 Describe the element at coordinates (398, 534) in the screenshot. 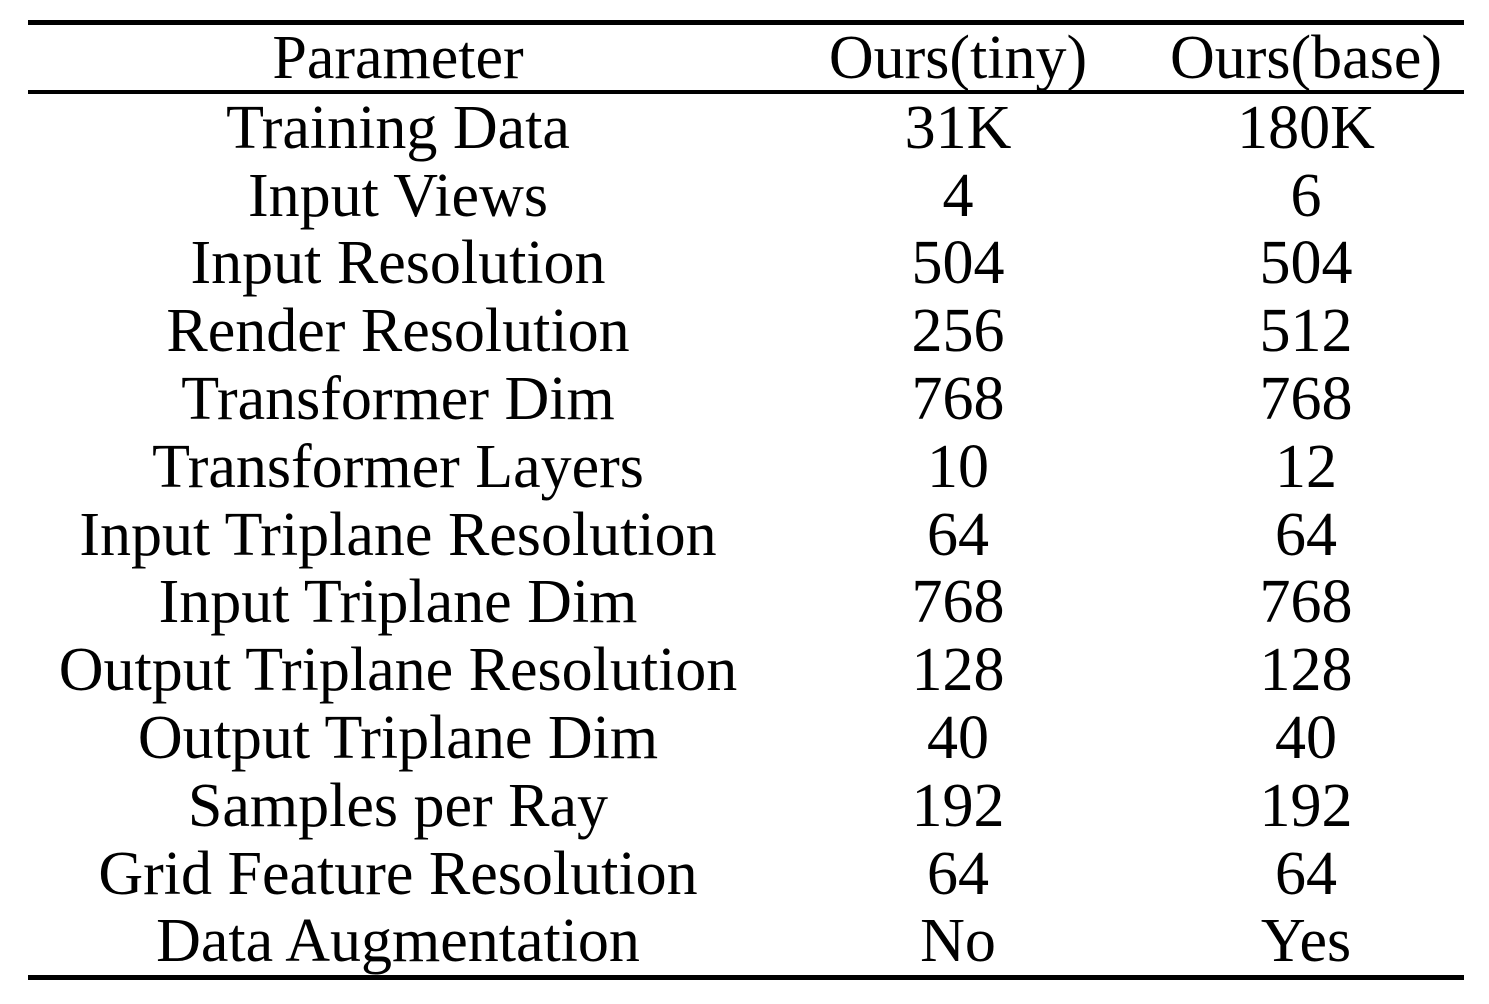

I see `cell-parameter: Input Triplane Resolution` at that location.